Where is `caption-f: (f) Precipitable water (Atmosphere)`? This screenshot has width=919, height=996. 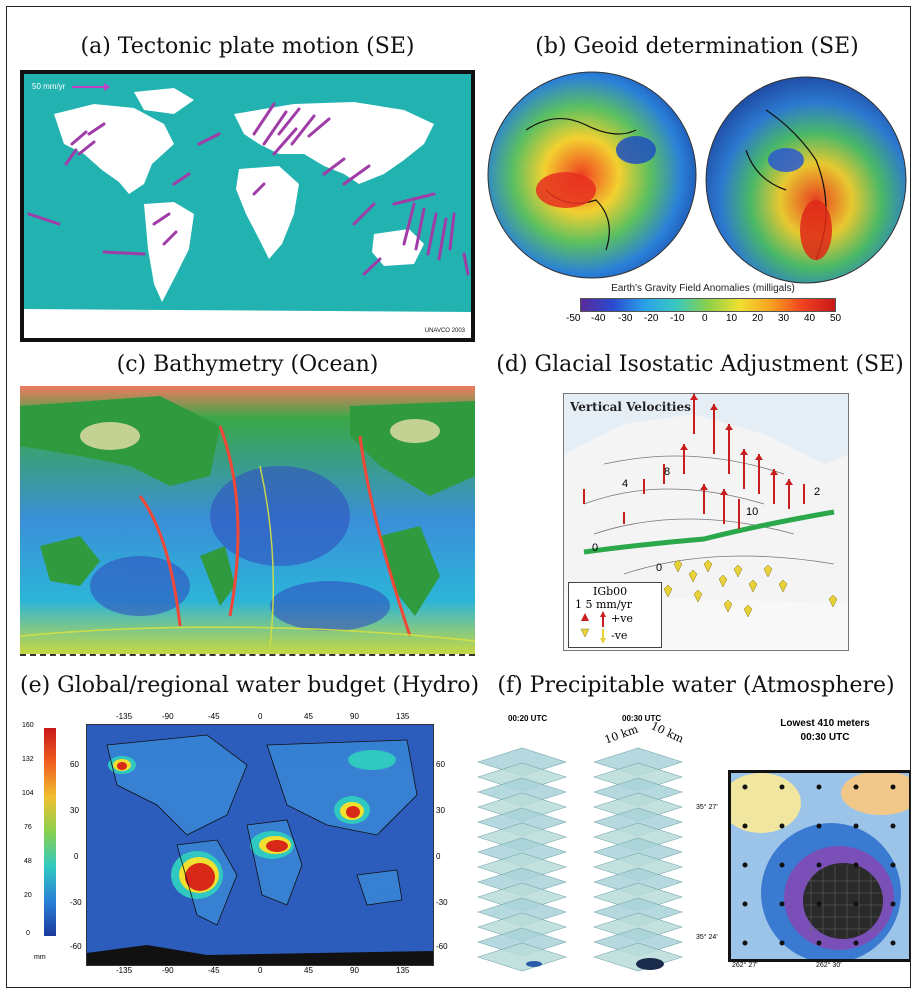 caption-f: (f) Precipitable water (Atmosphere) is located at coordinates (696, 685).